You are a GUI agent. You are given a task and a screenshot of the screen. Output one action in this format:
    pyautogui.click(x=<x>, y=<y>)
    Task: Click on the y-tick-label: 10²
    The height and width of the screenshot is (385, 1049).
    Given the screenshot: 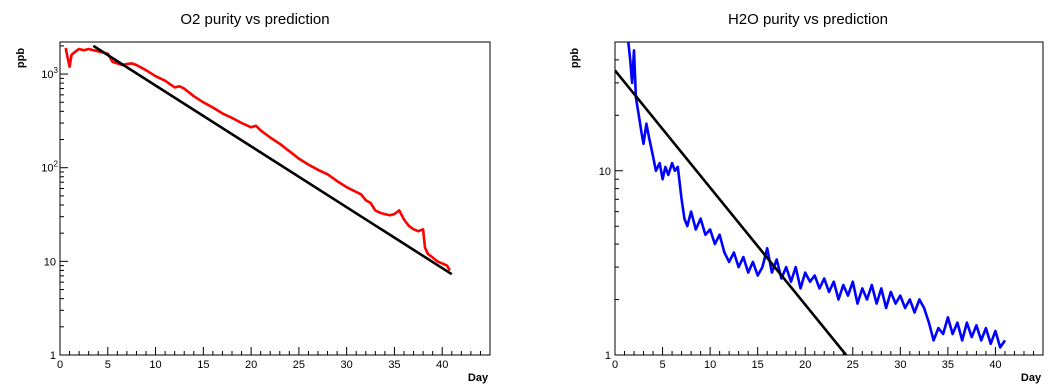 What is the action you would take?
    pyautogui.click(x=49, y=167)
    